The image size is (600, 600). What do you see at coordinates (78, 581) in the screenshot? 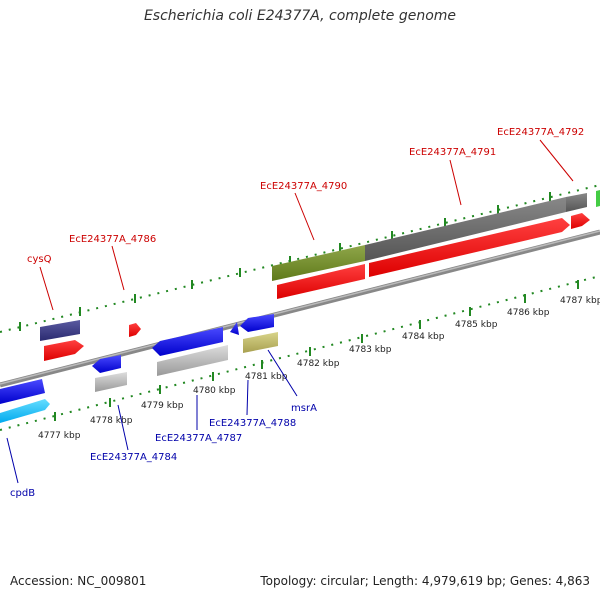
I see `accession-text: Accession: NC_009801` at bounding box center [78, 581].